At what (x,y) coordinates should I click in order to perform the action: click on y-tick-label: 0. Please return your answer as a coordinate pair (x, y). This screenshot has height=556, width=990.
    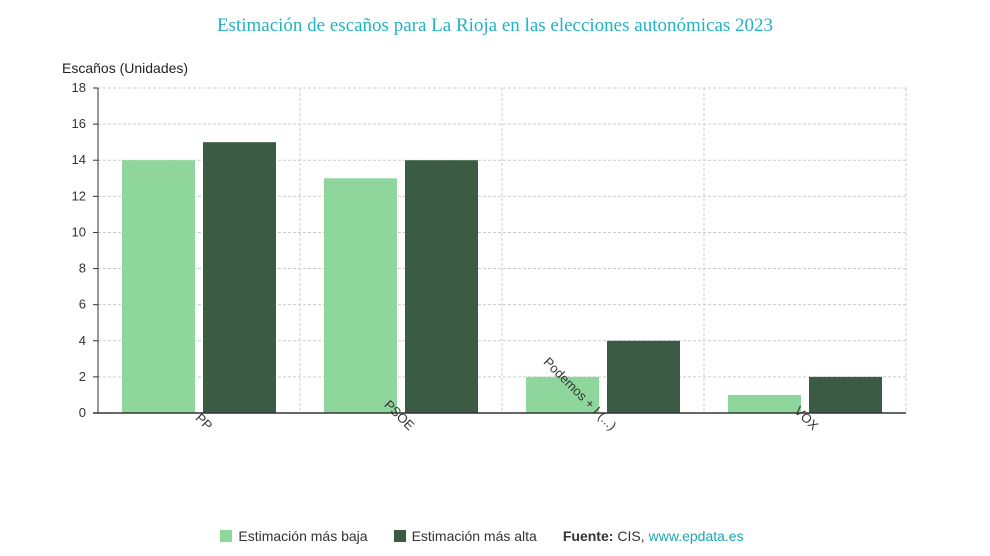
    Looking at the image, I should click on (82, 412).